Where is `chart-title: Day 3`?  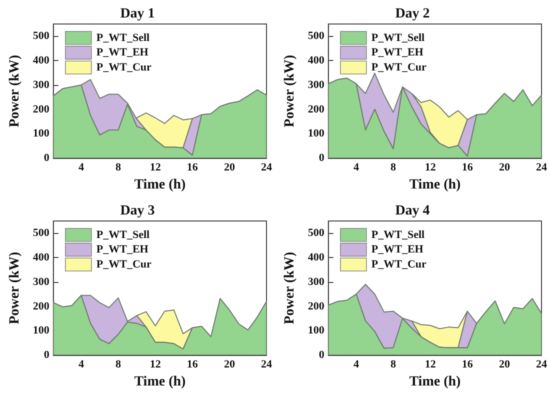 chart-title: Day 3 is located at coordinates (137, 211).